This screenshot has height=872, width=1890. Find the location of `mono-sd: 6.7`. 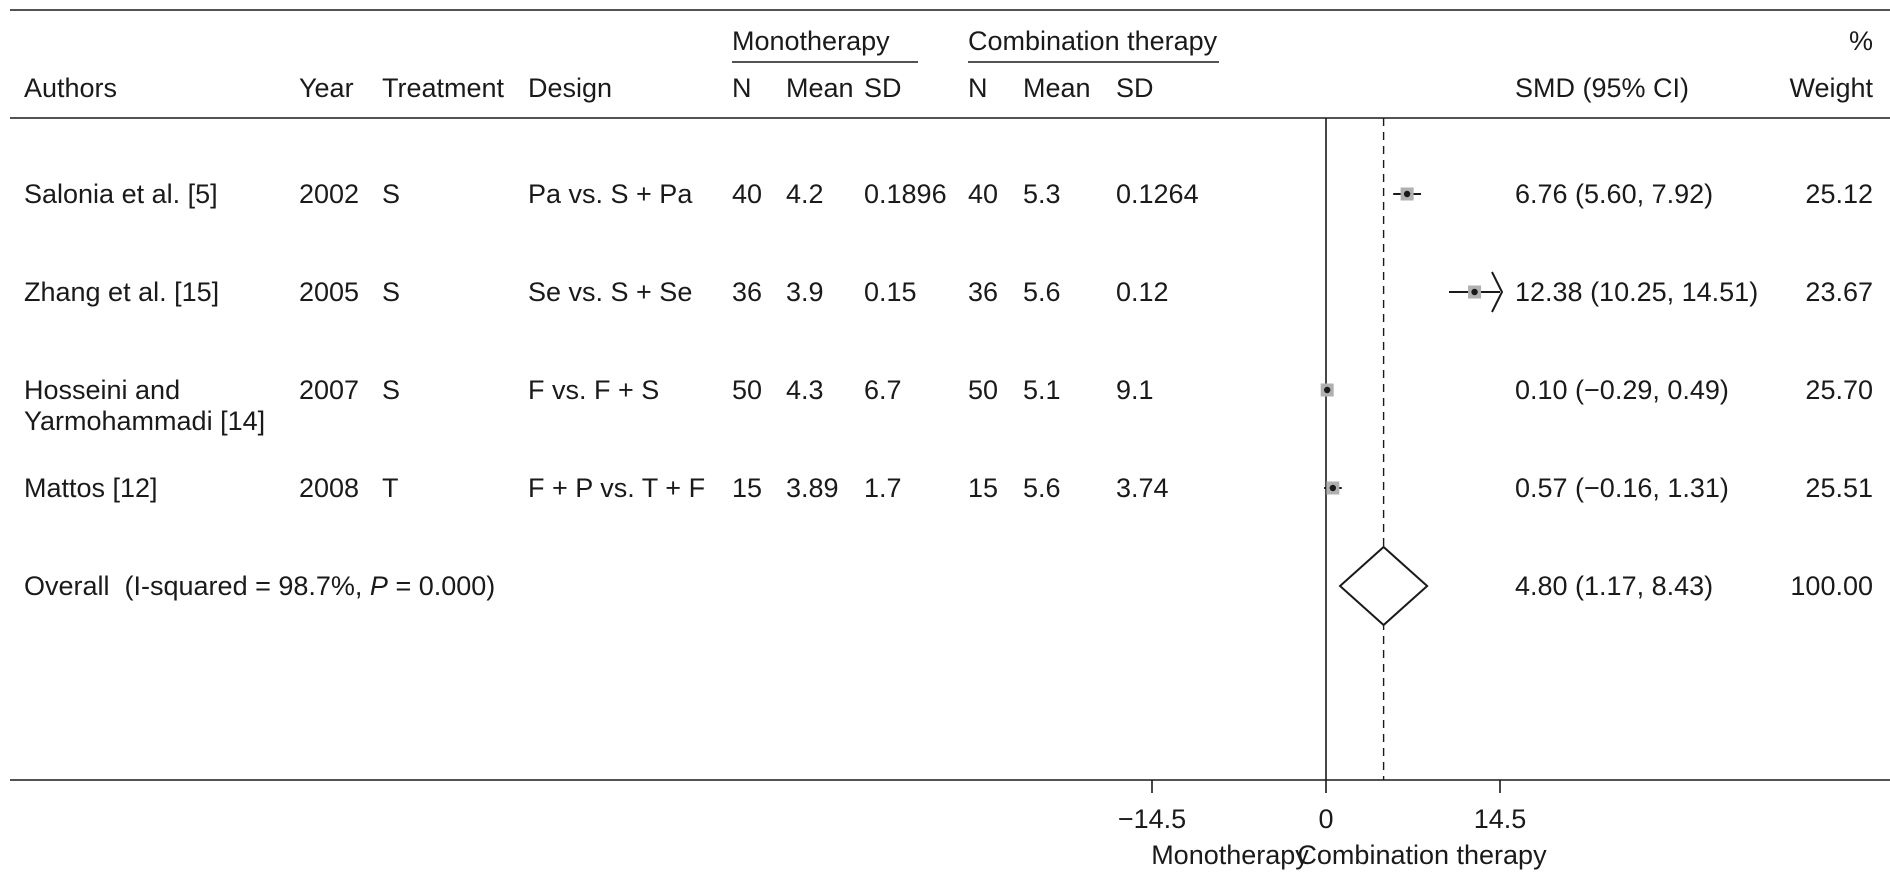

mono-sd: 6.7 is located at coordinates (883, 390).